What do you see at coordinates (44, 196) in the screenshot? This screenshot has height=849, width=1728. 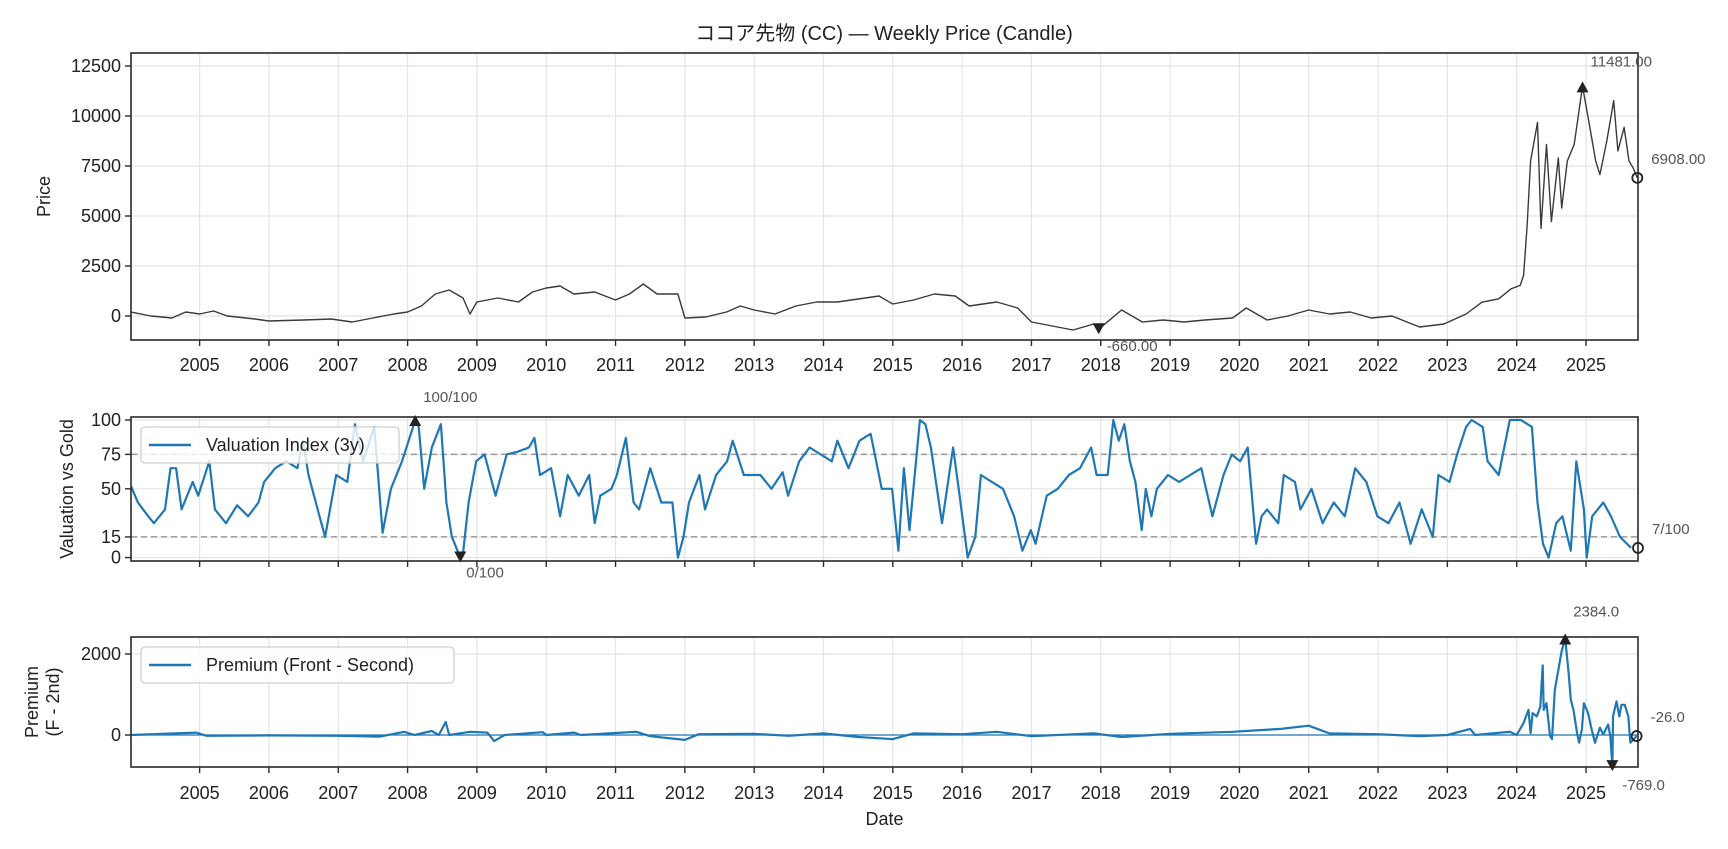 I see `y-axis-label: Price` at bounding box center [44, 196].